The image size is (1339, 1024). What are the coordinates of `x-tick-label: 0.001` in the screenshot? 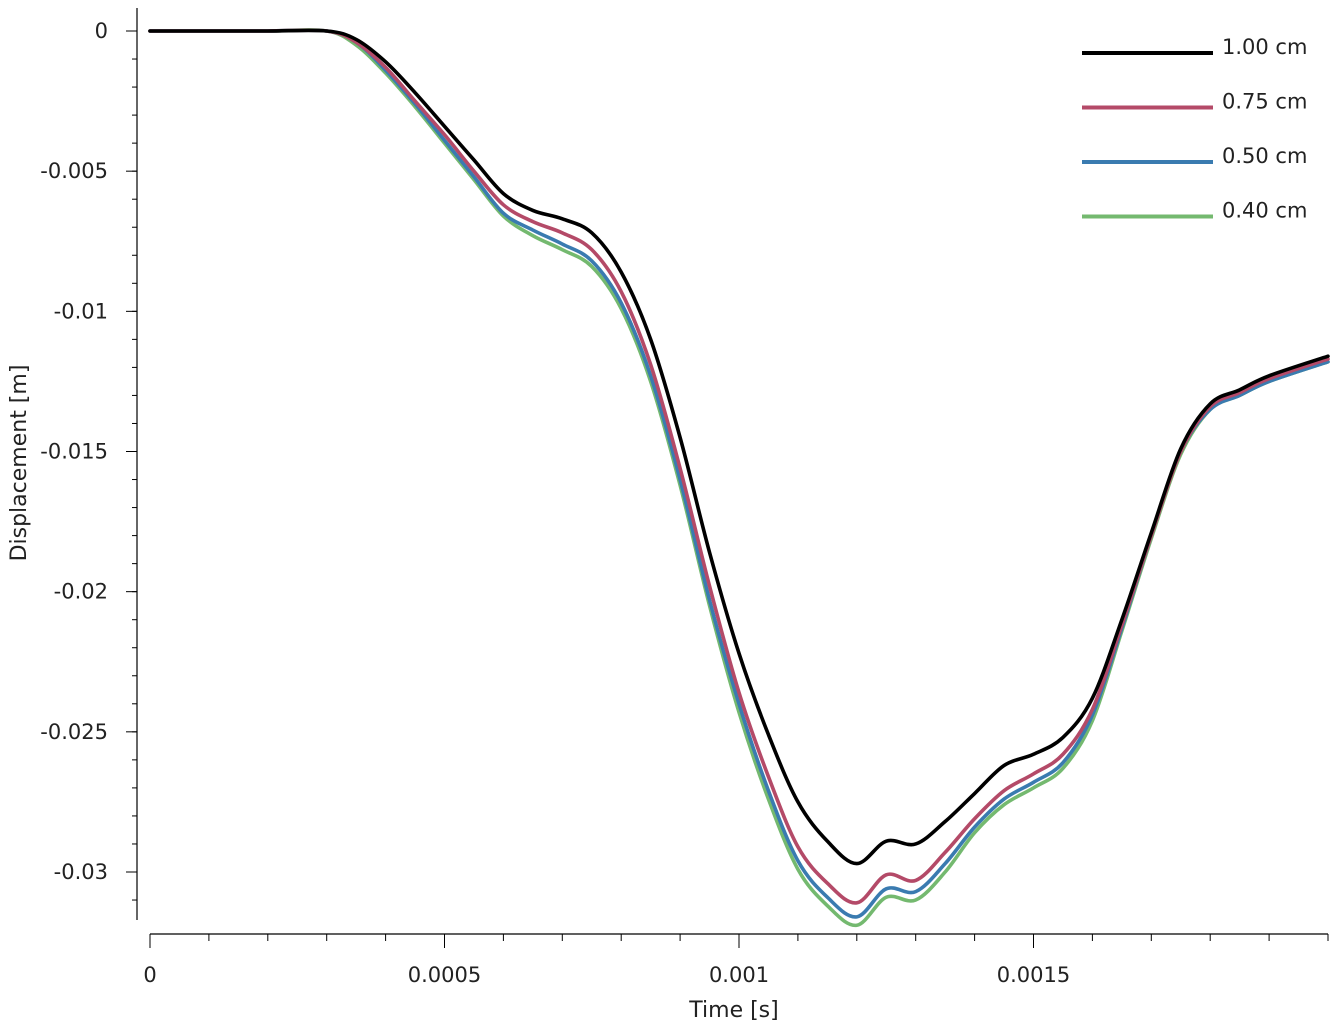 It's located at (739, 975).